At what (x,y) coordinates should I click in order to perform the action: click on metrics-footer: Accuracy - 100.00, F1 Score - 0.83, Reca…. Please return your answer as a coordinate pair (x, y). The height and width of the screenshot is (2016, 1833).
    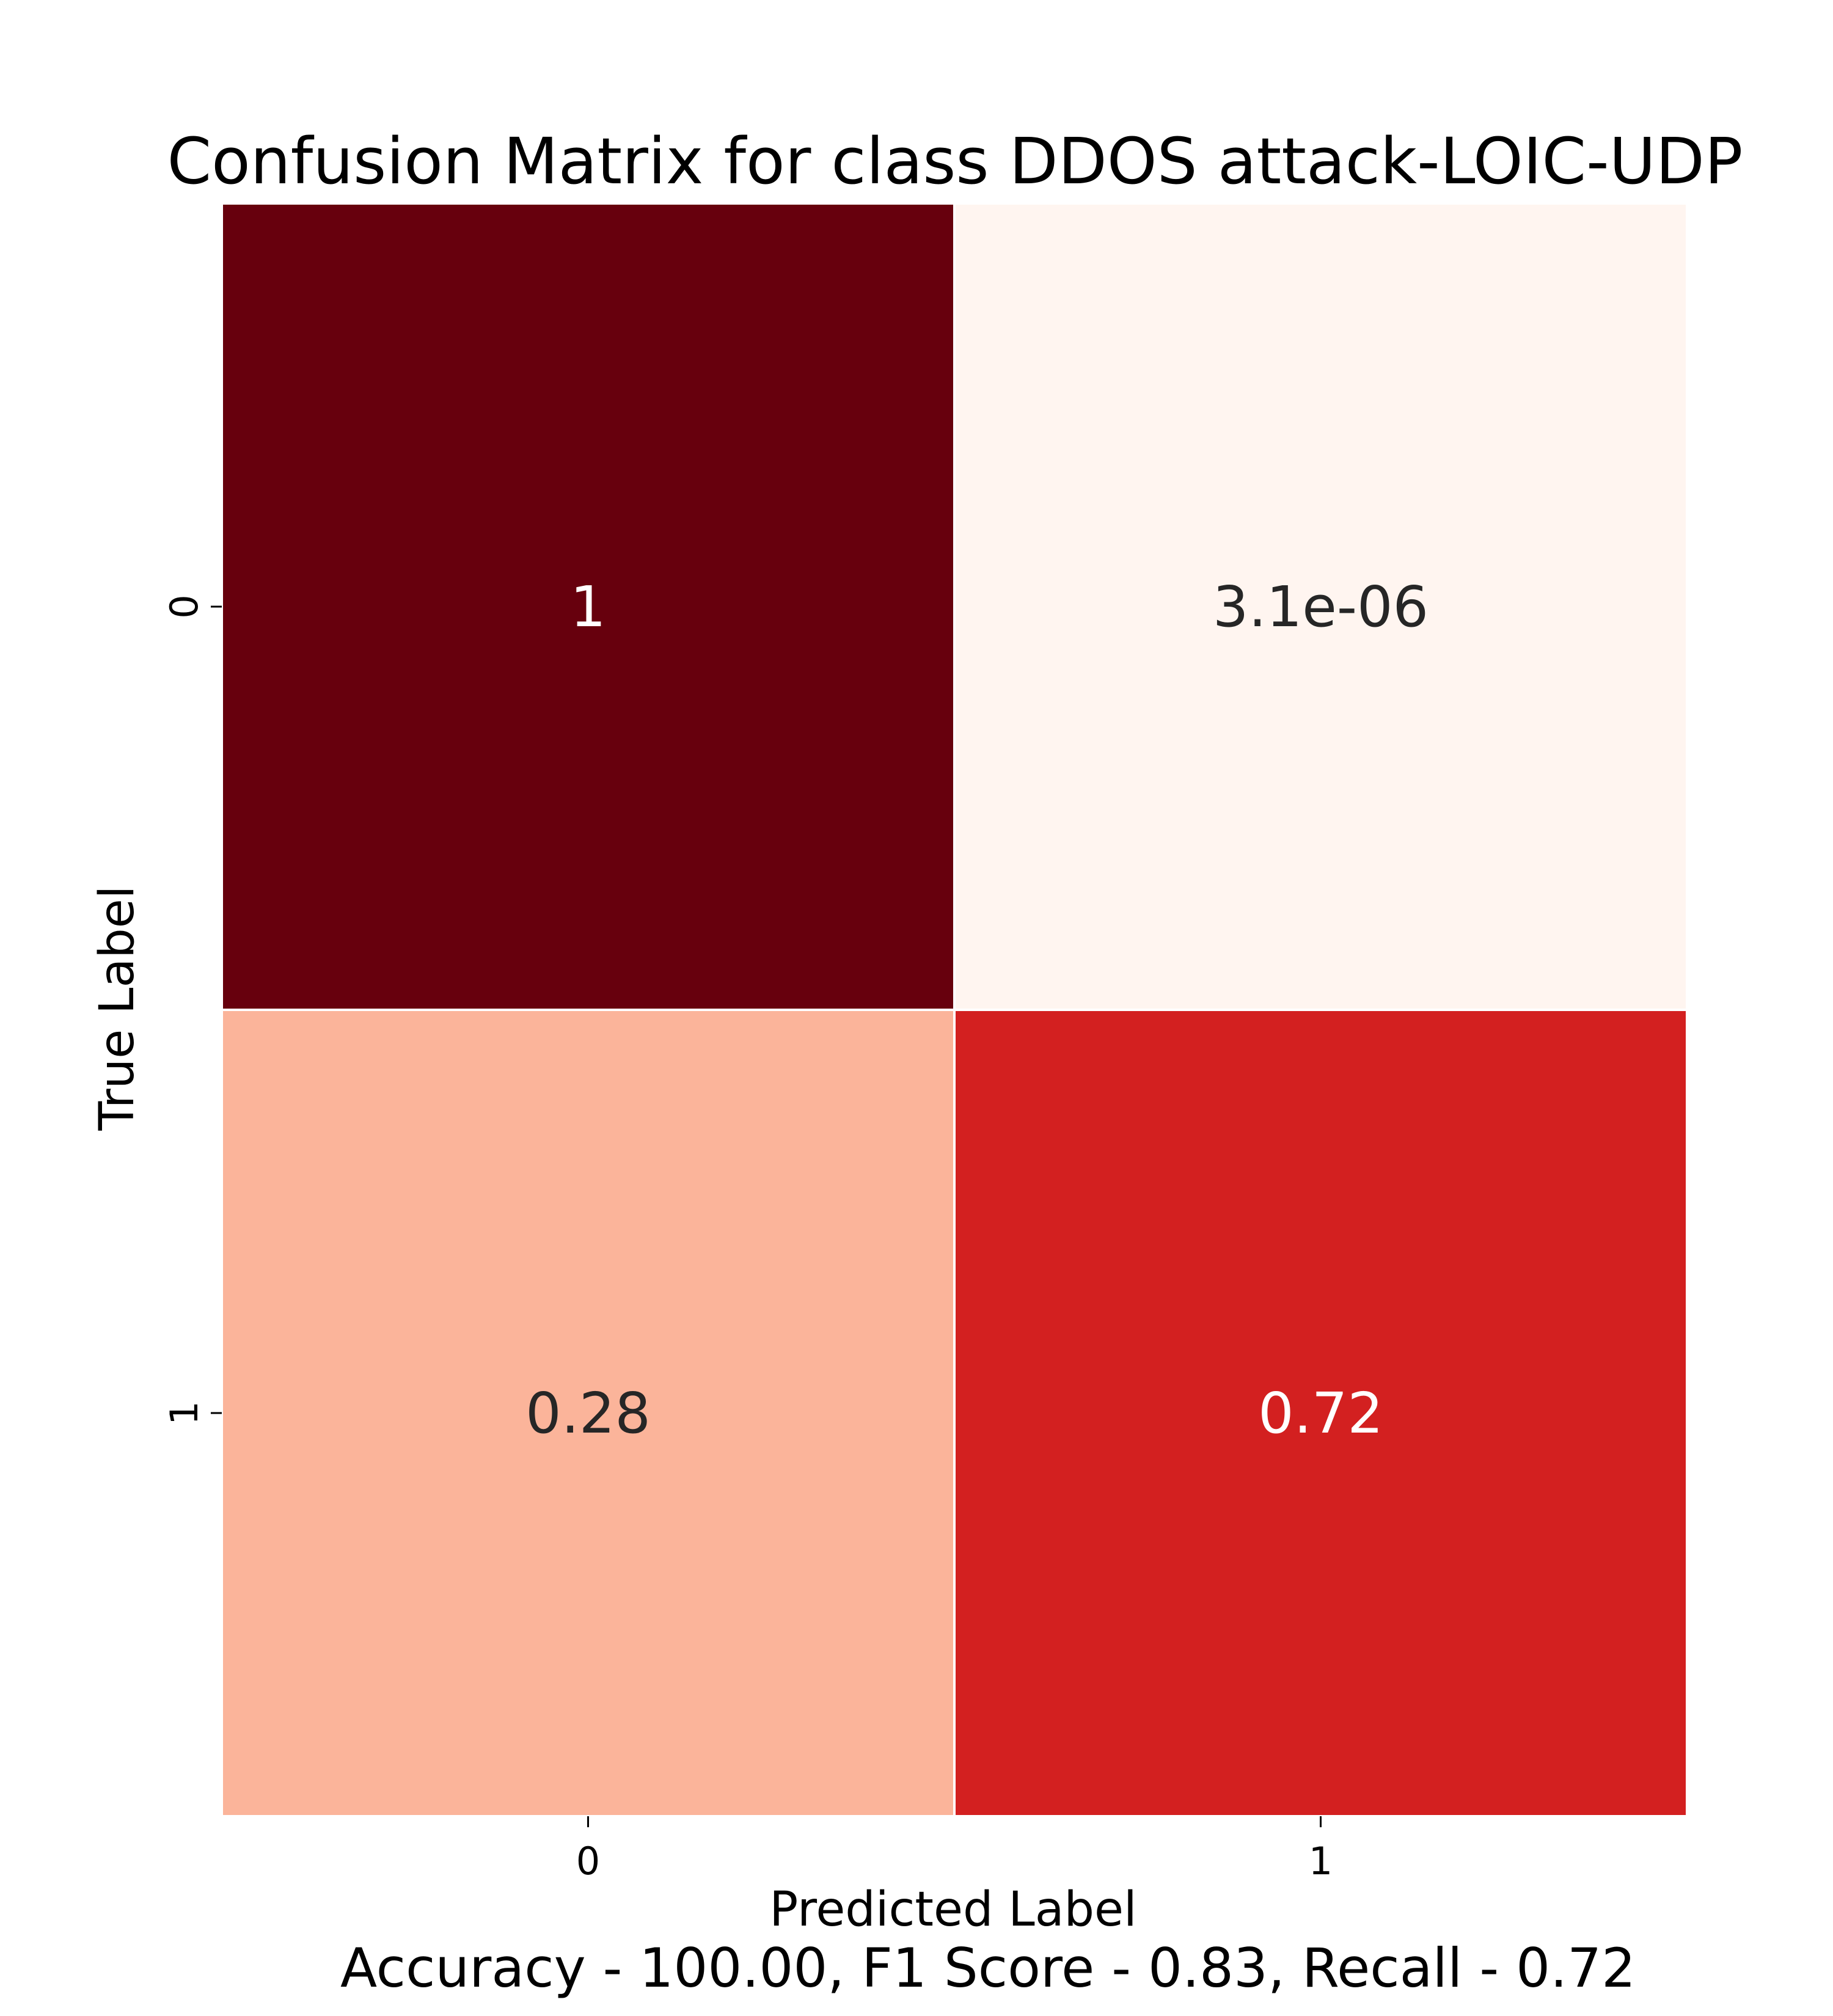
    Looking at the image, I should click on (988, 1969).